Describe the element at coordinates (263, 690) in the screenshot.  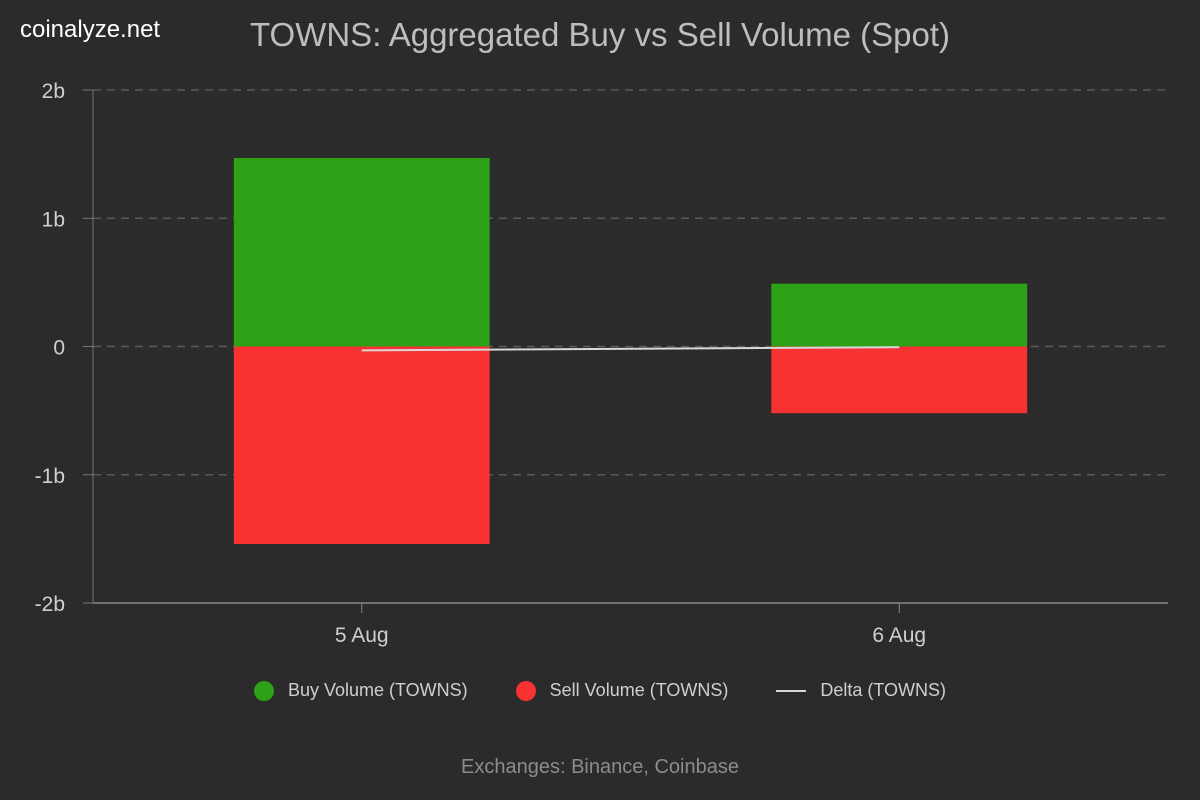
I see `buy-volume-swatch` at that location.